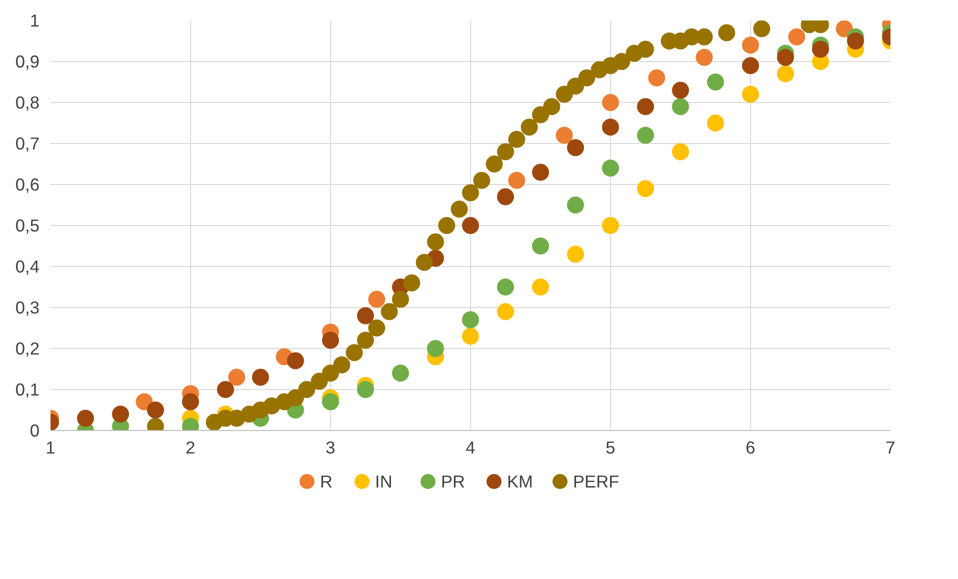 This screenshot has height=579, width=958. I want to click on y-tick-label: 0,7, so click(27, 144).